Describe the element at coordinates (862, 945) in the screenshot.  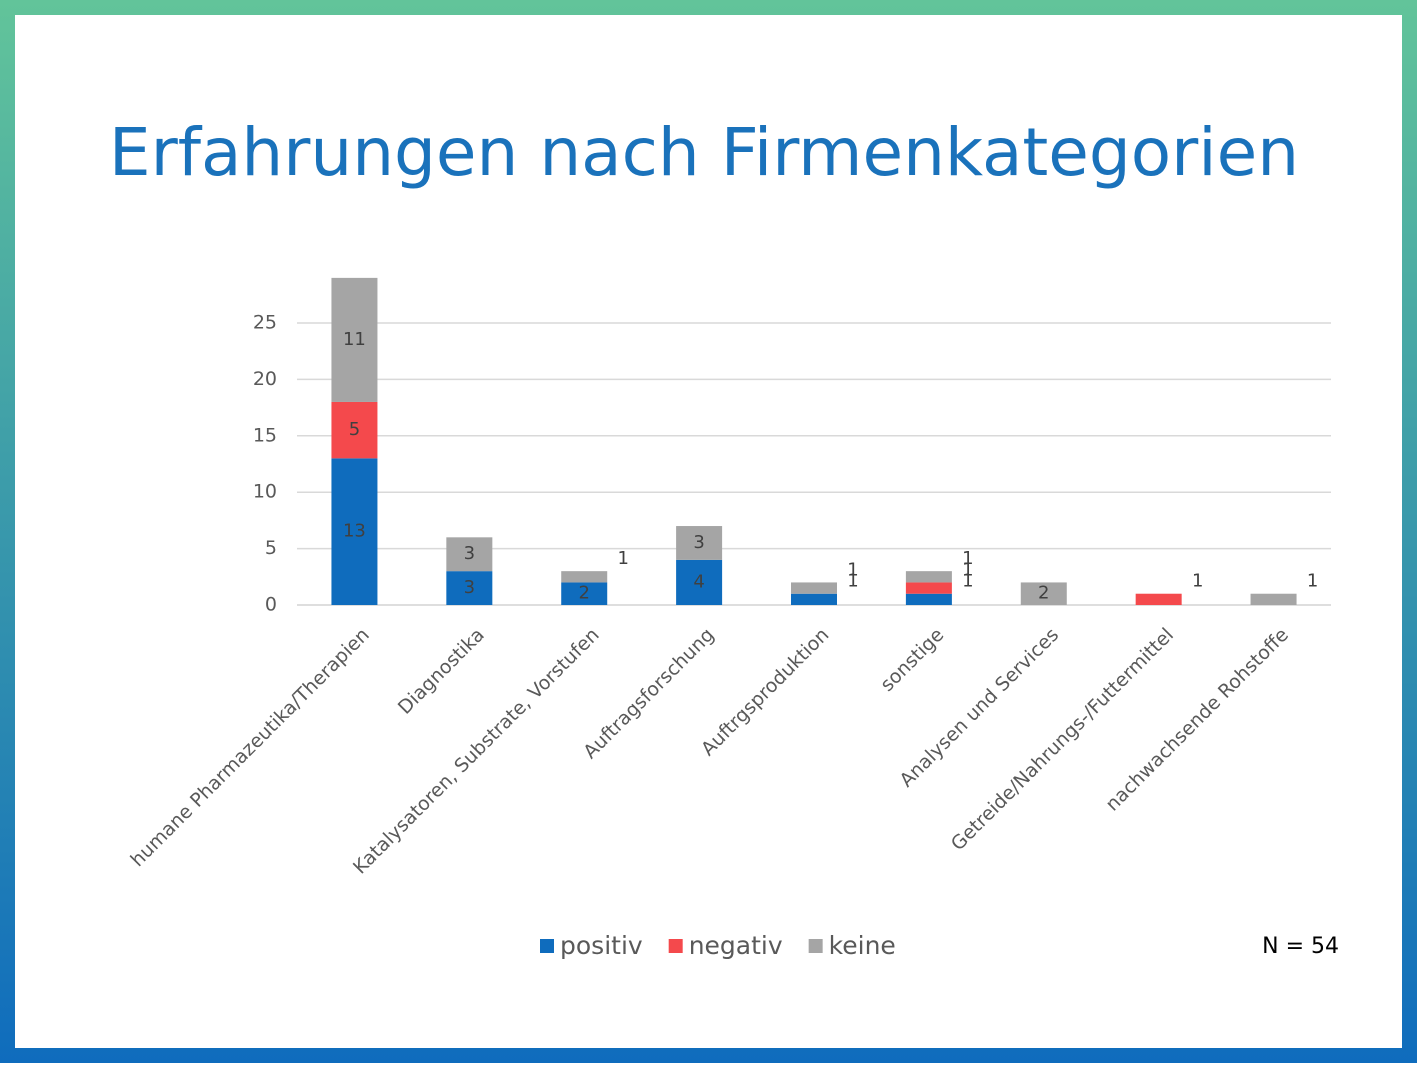
I see `legend-label: keine` at that location.